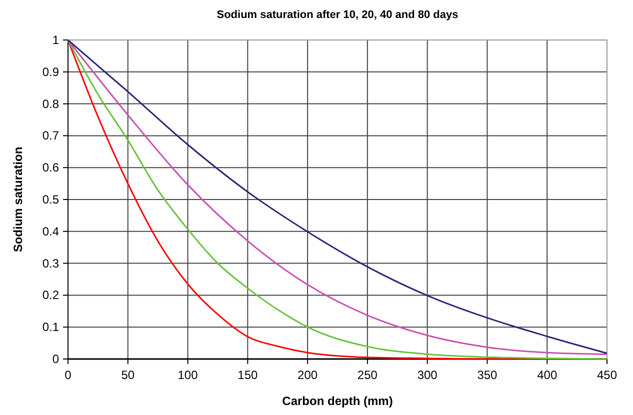 Image resolution: width=633 pixels, height=415 pixels. What do you see at coordinates (337, 401) in the screenshot?
I see `x-axis-title: Carbon depth (mm)` at bounding box center [337, 401].